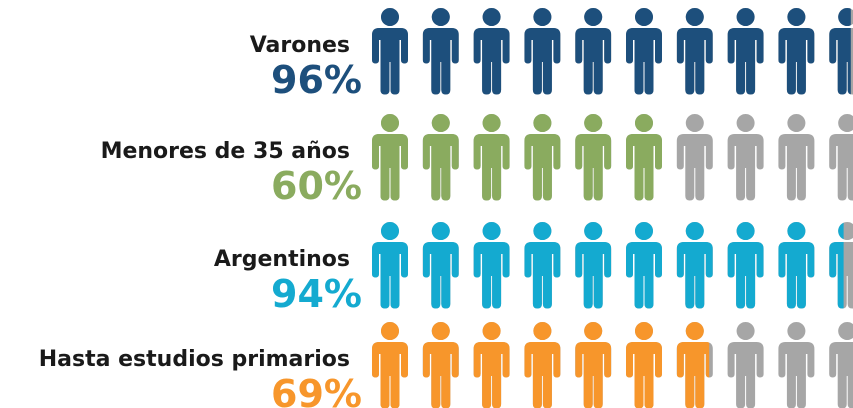  What do you see at coordinates (300, 45) in the screenshot?
I see `category-label: Varones` at bounding box center [300, 45].